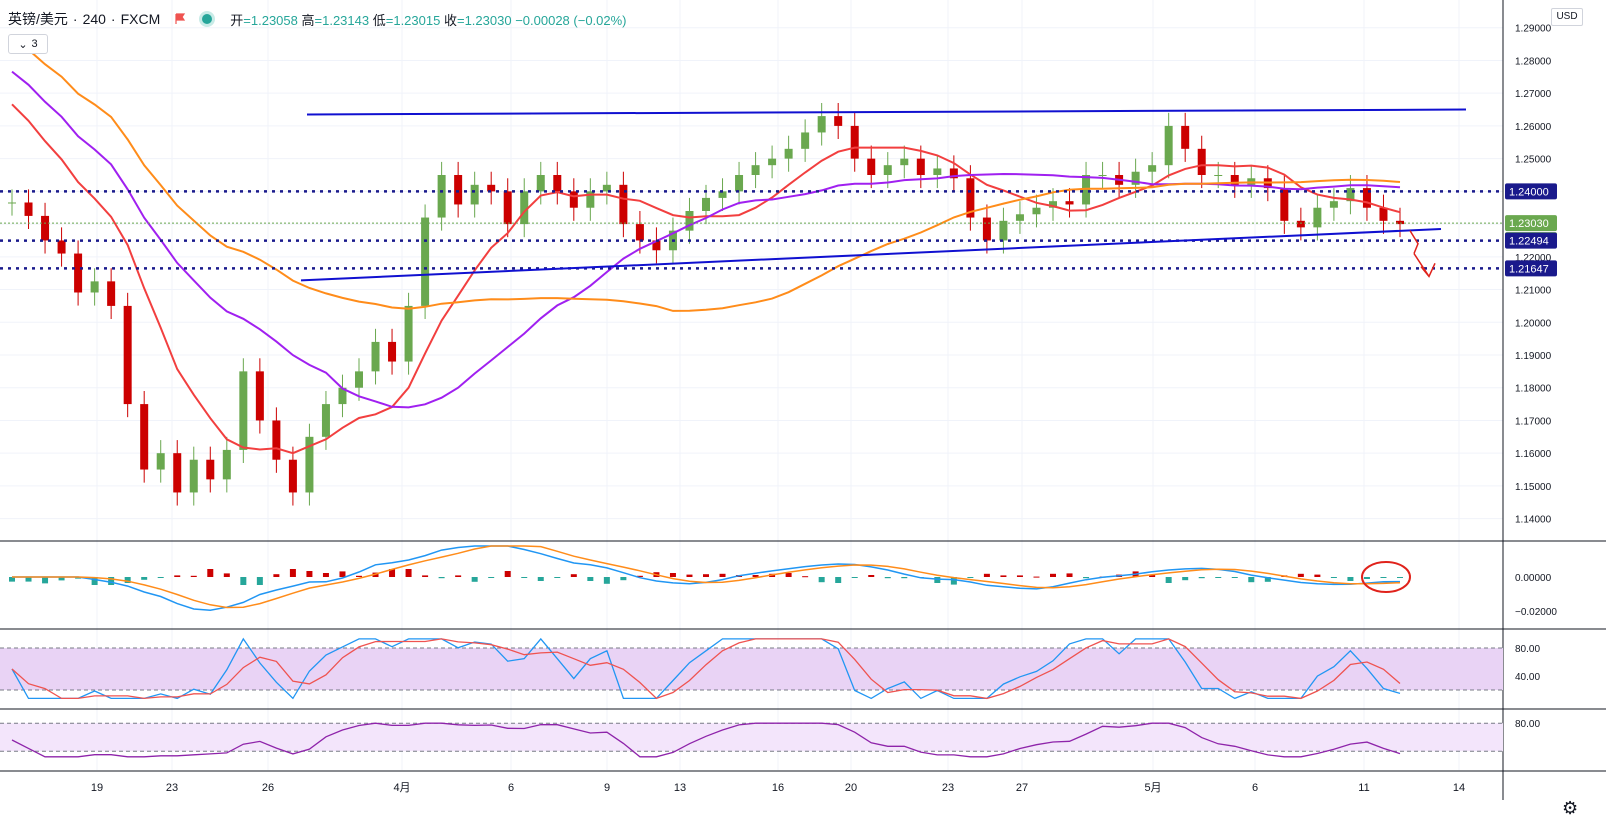 The height and width of the screenshot is (822, 1606). Describe the element at coordinates (1533, 520) in the screenshot. I see `y-tick-label: 1.14000` at that location.